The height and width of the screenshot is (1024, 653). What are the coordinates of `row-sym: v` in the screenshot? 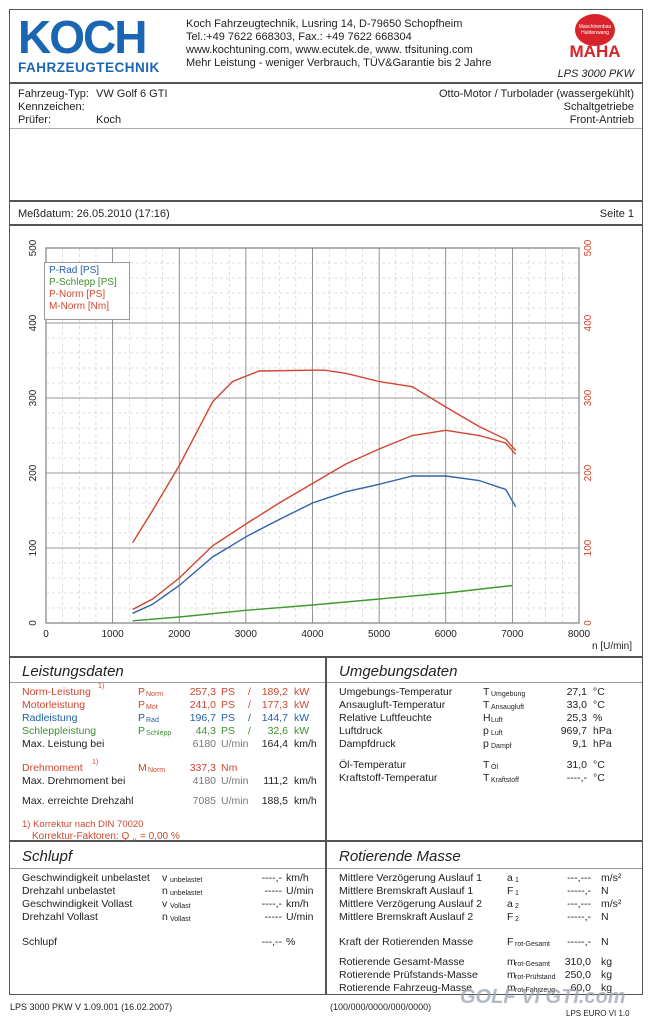 It's located at (165, 904).